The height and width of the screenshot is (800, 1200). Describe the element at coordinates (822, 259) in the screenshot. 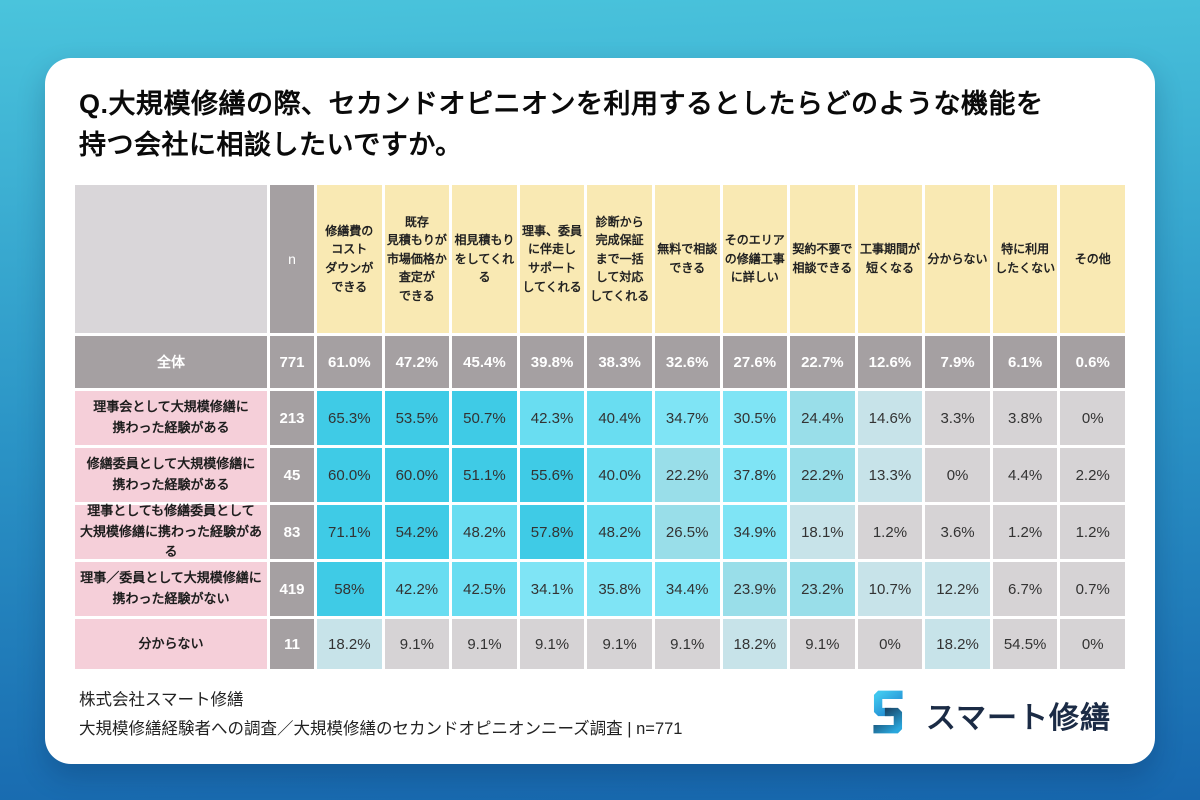

I see `column-header-7: 契約不要で 相談できる` at that location.